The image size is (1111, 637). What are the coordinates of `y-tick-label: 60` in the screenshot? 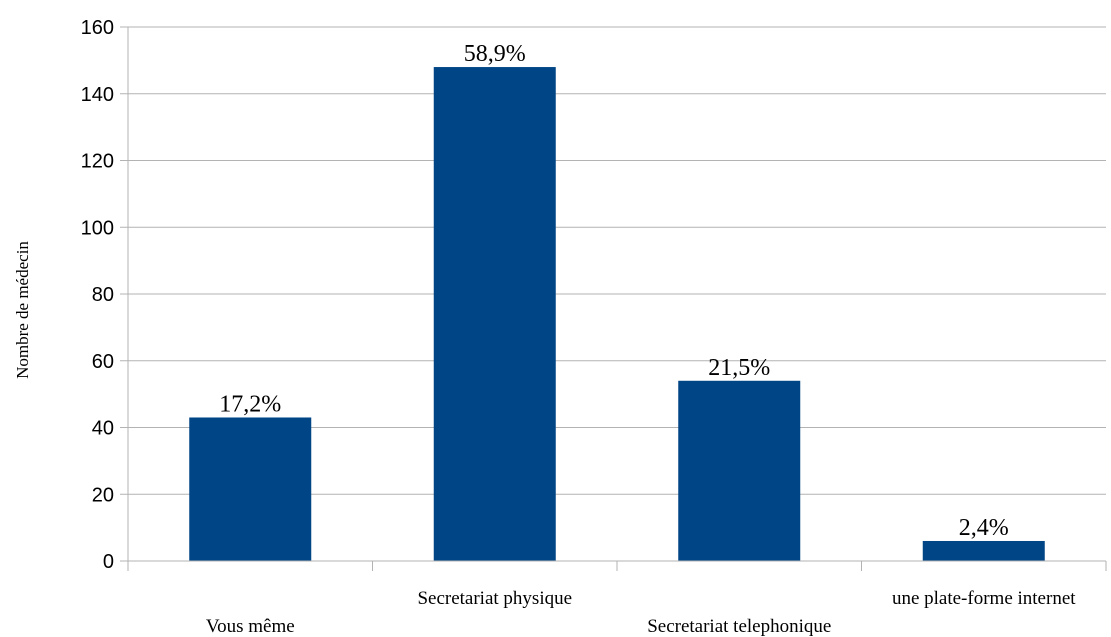 It's located at (103, 362).